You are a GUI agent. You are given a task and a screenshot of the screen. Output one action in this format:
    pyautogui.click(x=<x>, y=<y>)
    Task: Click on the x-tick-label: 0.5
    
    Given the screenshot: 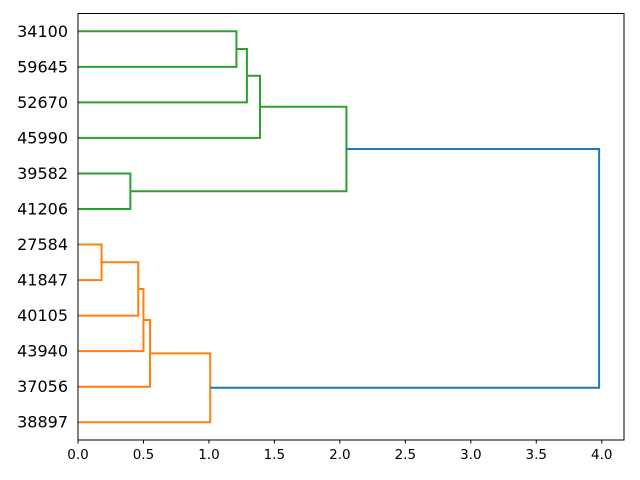 What is the action you would take?
    pyautogui.click(x=143, y=455)
    